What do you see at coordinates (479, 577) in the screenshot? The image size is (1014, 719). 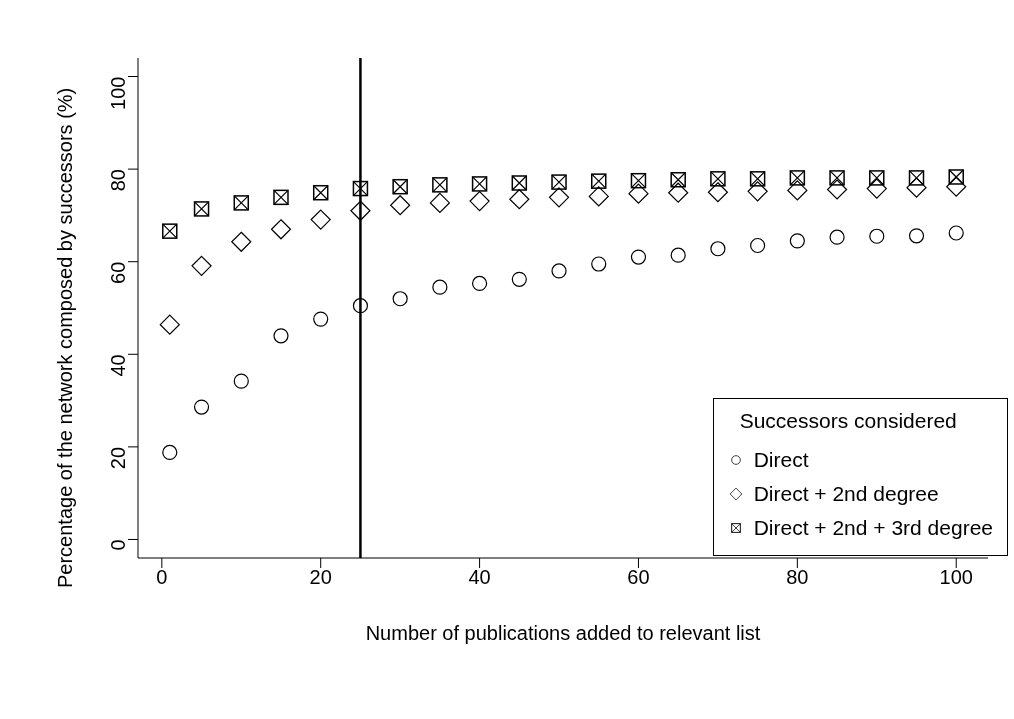 I see `x-tick-label: 40` at bounding box center [479, 577].